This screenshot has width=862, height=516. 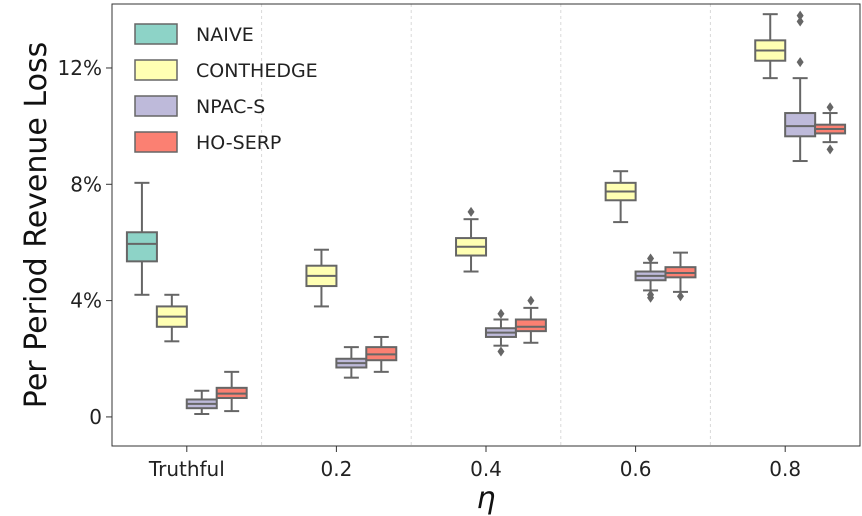 I want to click on legend: NAIVE CONTHEDGE NPAC-S HO-SERP, so click(x=226, y=88).